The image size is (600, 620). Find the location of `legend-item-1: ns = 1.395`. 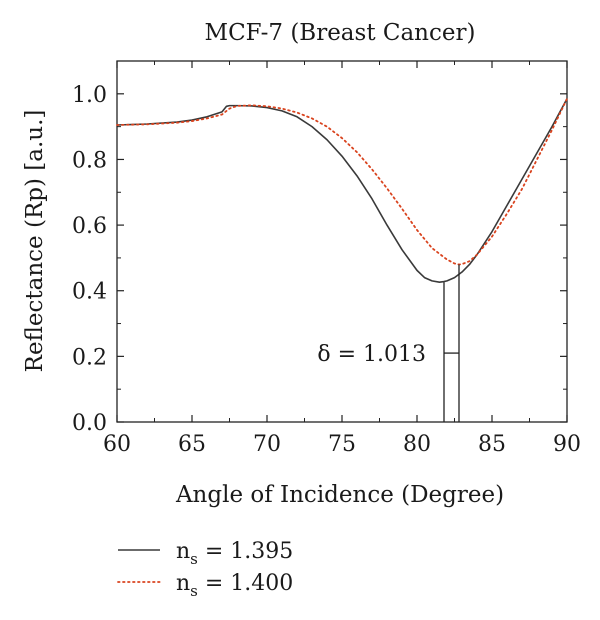

legend-item-1: ns = 1.395 is located at coordinates (205, 553).